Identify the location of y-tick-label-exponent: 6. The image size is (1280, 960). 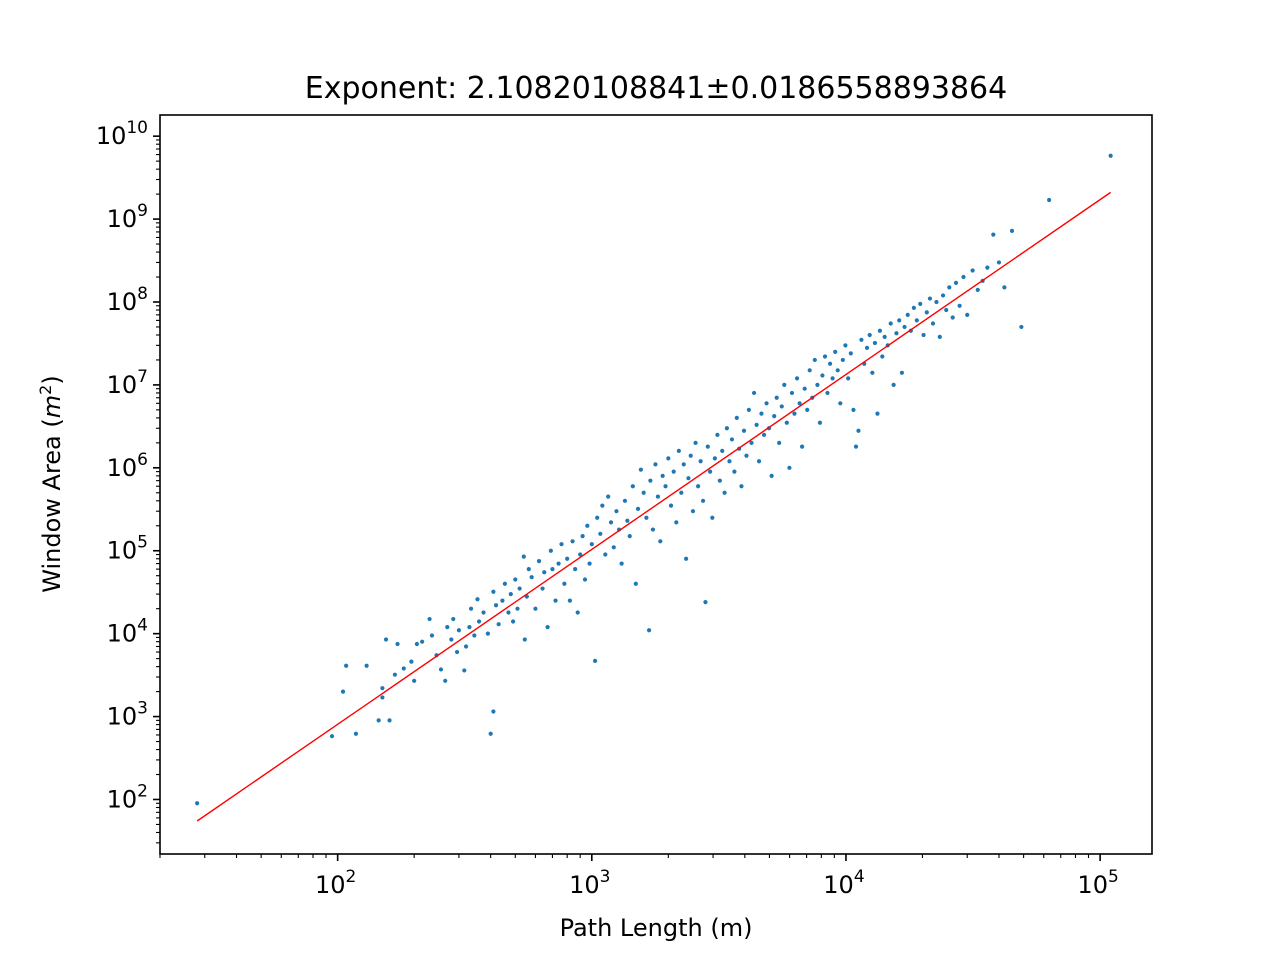
(142, 460).